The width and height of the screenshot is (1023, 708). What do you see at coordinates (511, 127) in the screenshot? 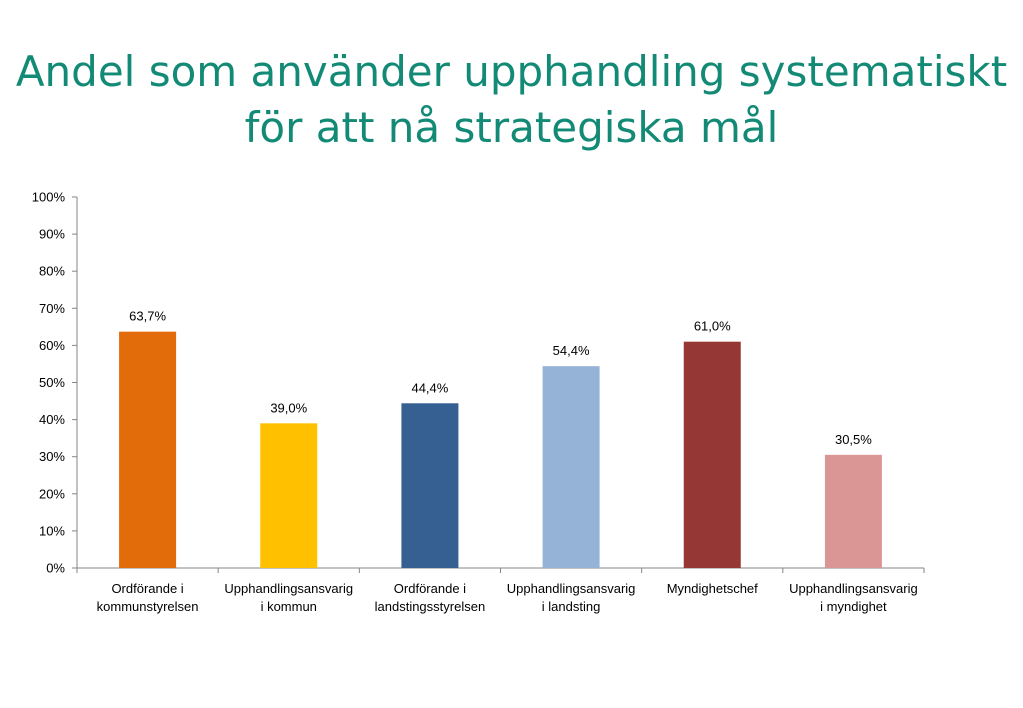
I see `slide-title-line-2: för att nå strategiska mål` at bounding box center [511, 127].